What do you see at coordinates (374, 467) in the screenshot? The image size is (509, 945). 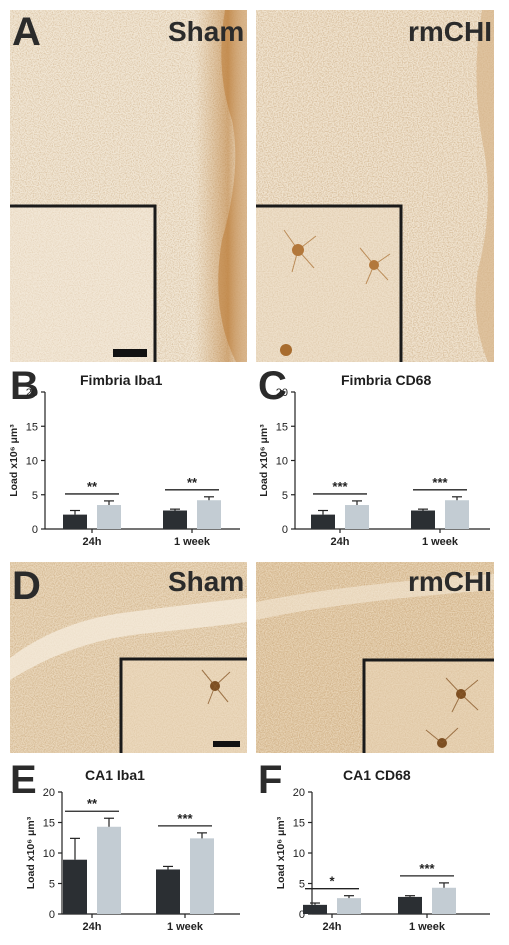 I see `chart-fimbria-cd68: 0 5 10 15 20 Load x10⁶ μm³ 24h *** 1 week ***` at bounding box center [374, 467].